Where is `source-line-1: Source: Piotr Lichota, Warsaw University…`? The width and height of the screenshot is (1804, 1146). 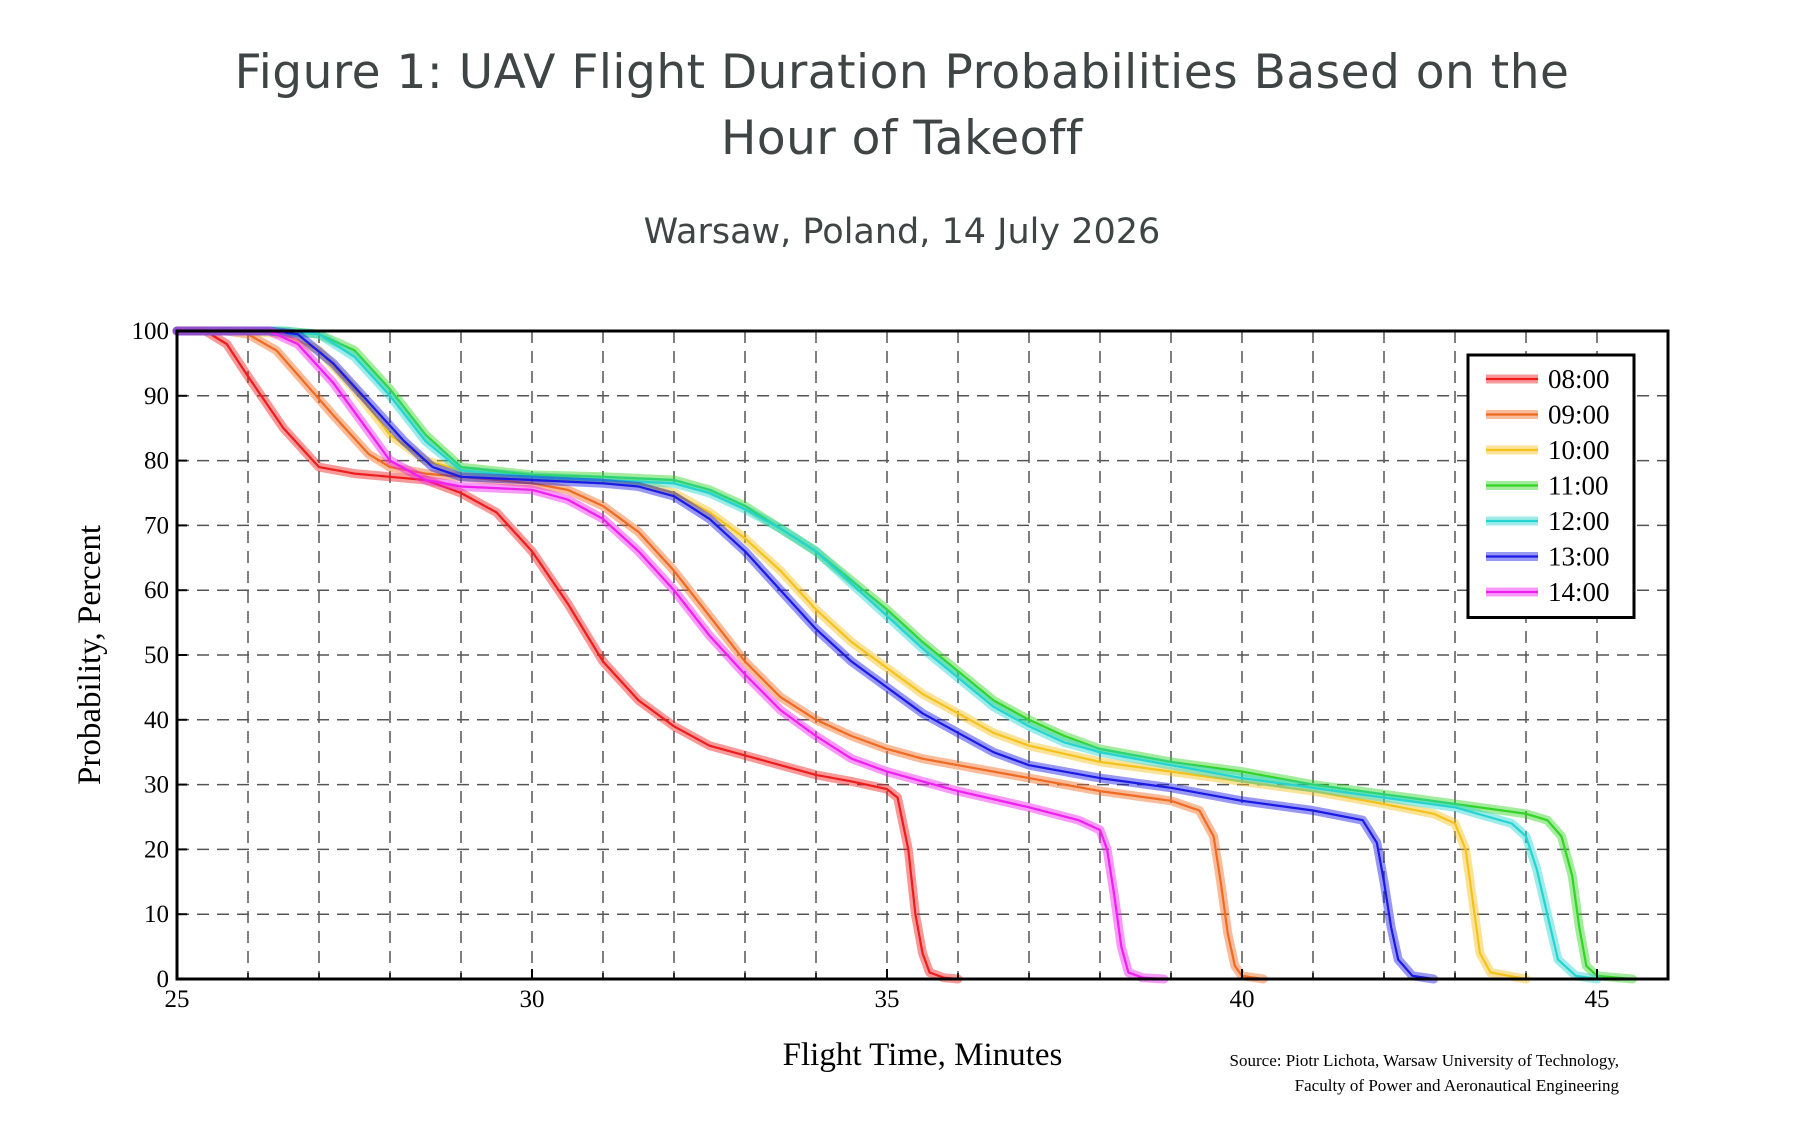
source-line-1: Source: Piotr Lichota, Warsaw University… is located at coordinates (1424, 1060).